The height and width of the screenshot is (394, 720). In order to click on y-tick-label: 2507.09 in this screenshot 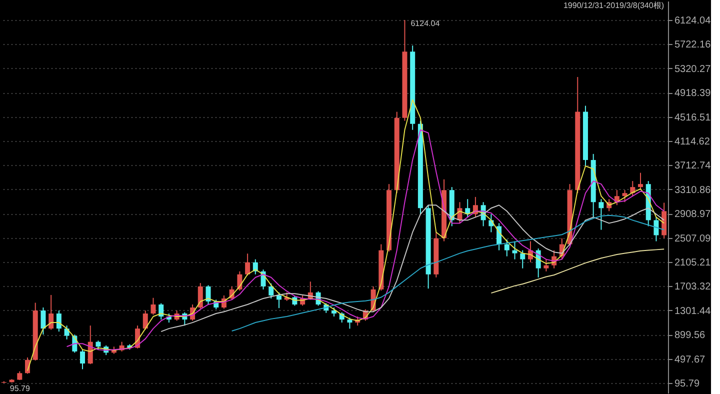, I will do `click(693, 238)`.